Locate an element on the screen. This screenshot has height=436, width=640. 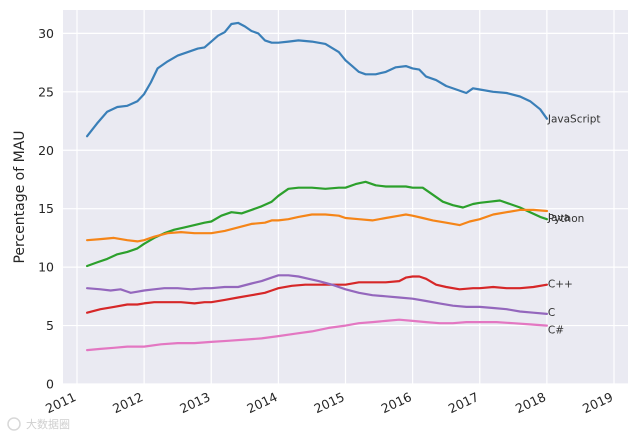
x-tick-label: 2018 is located at coordinates (530, 402).